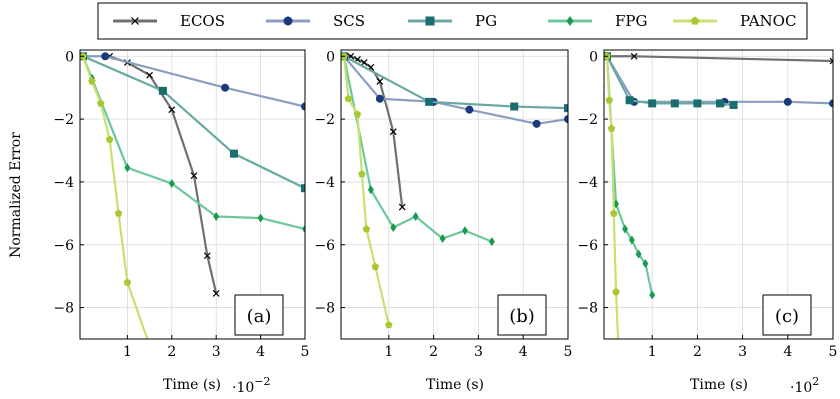 The width and height of the screenshot is (840, 399). I want to click on legend-marker-fpg, so click(570, 21).